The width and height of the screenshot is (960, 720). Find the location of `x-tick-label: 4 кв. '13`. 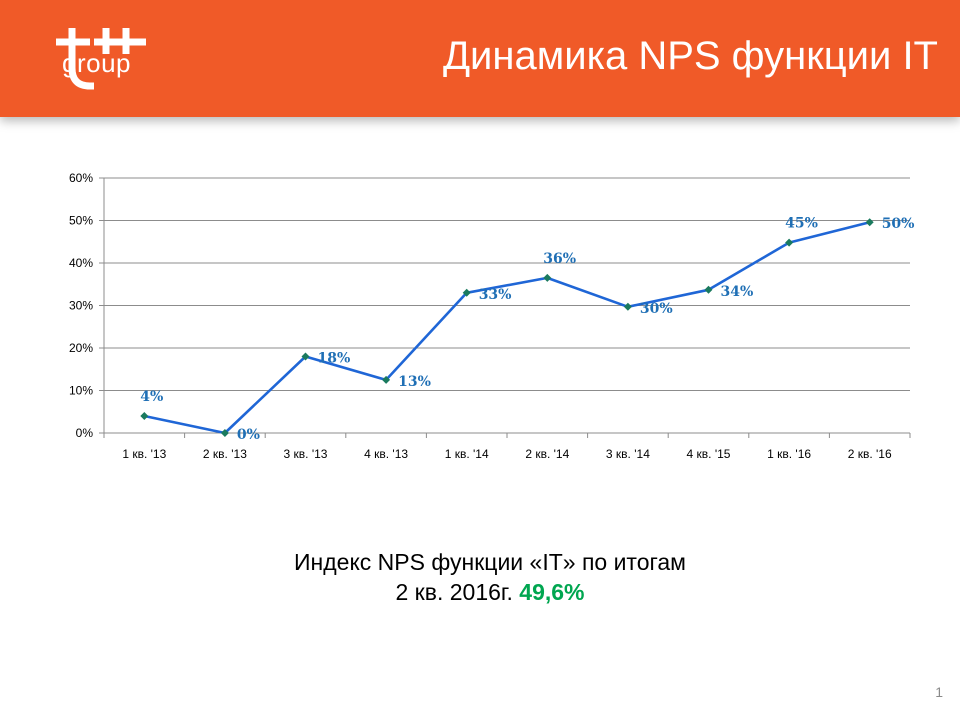

x-tick-label: 4 кв. '13 is located at coordinates (386, 454).